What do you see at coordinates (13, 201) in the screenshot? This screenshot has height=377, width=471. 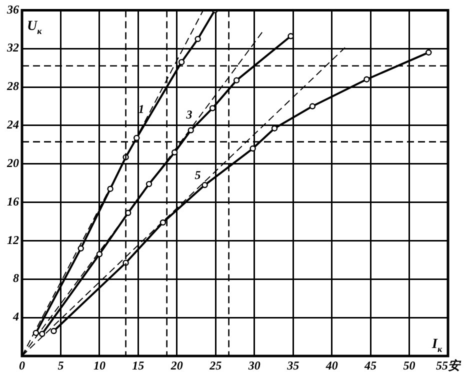 I see `y-tick-label: 16` at bounding box center [13, 201].